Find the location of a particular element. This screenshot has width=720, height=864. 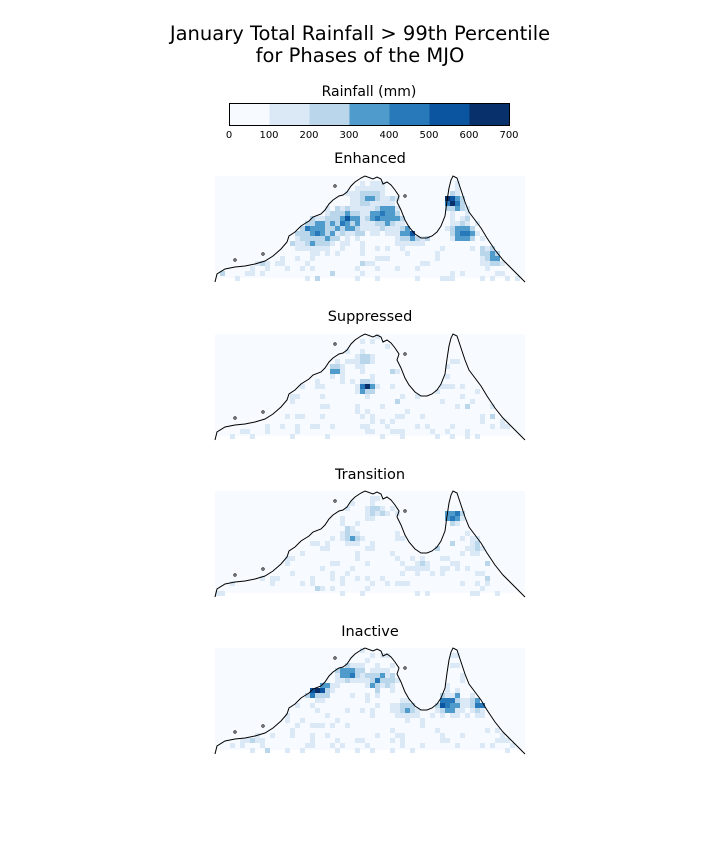

colorbar-segment is located at coordinates (409, 114).